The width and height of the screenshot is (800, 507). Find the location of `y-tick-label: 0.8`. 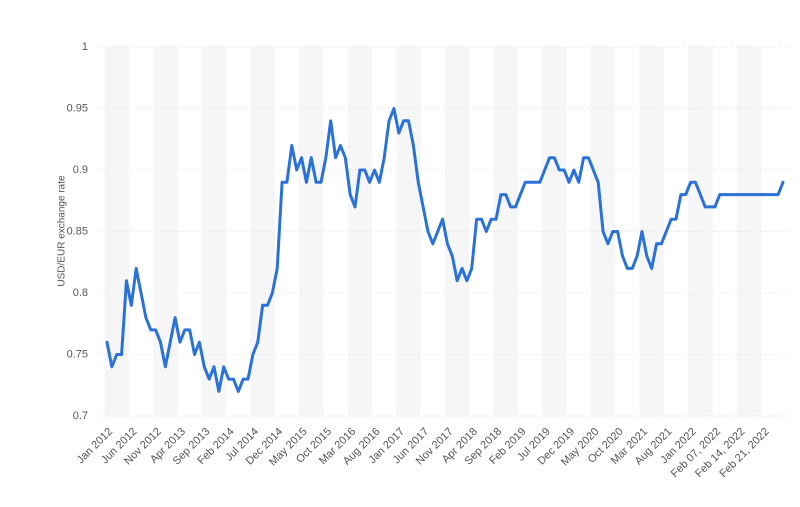

y-tick-label: 0.8 is located at coordinates (80, 293).